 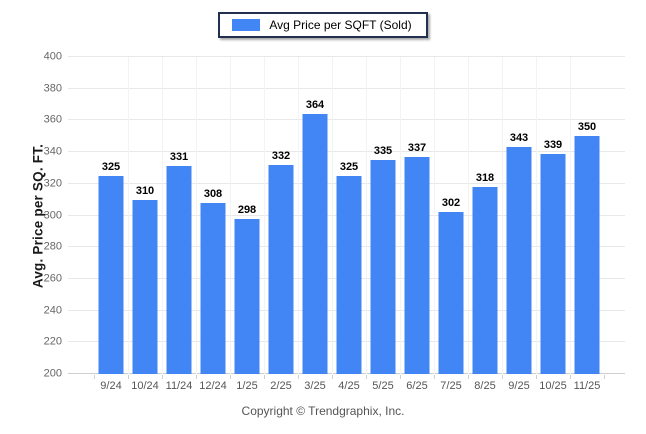 I want to click on bar-slot: 310, so click(x=145, y=215).